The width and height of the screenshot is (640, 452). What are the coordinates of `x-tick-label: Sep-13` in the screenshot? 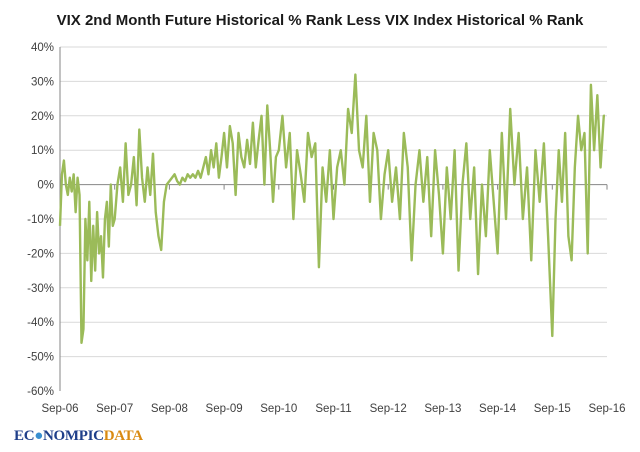 It's located at (442, 409).